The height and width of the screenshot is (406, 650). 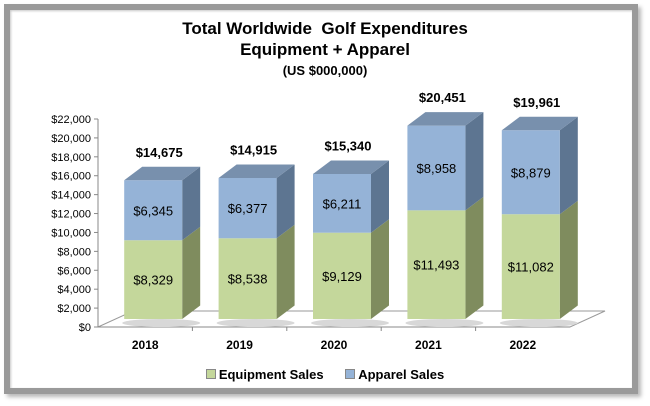 What do you see at coordinates (442, 97) in the screenshot?
I see `total-label: $20,451` at bounding box center [442, 97].